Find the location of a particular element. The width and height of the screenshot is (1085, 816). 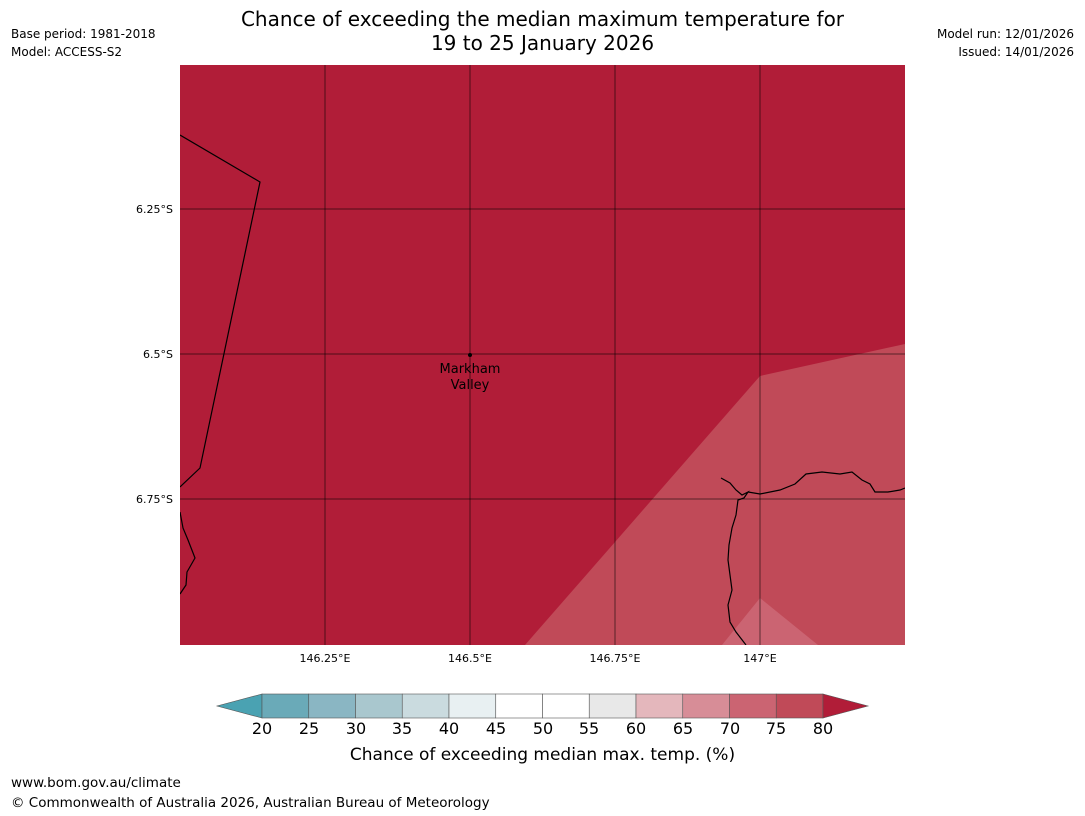

lon-label-146-75: 146.75°E is located at coordinates (615, 658).